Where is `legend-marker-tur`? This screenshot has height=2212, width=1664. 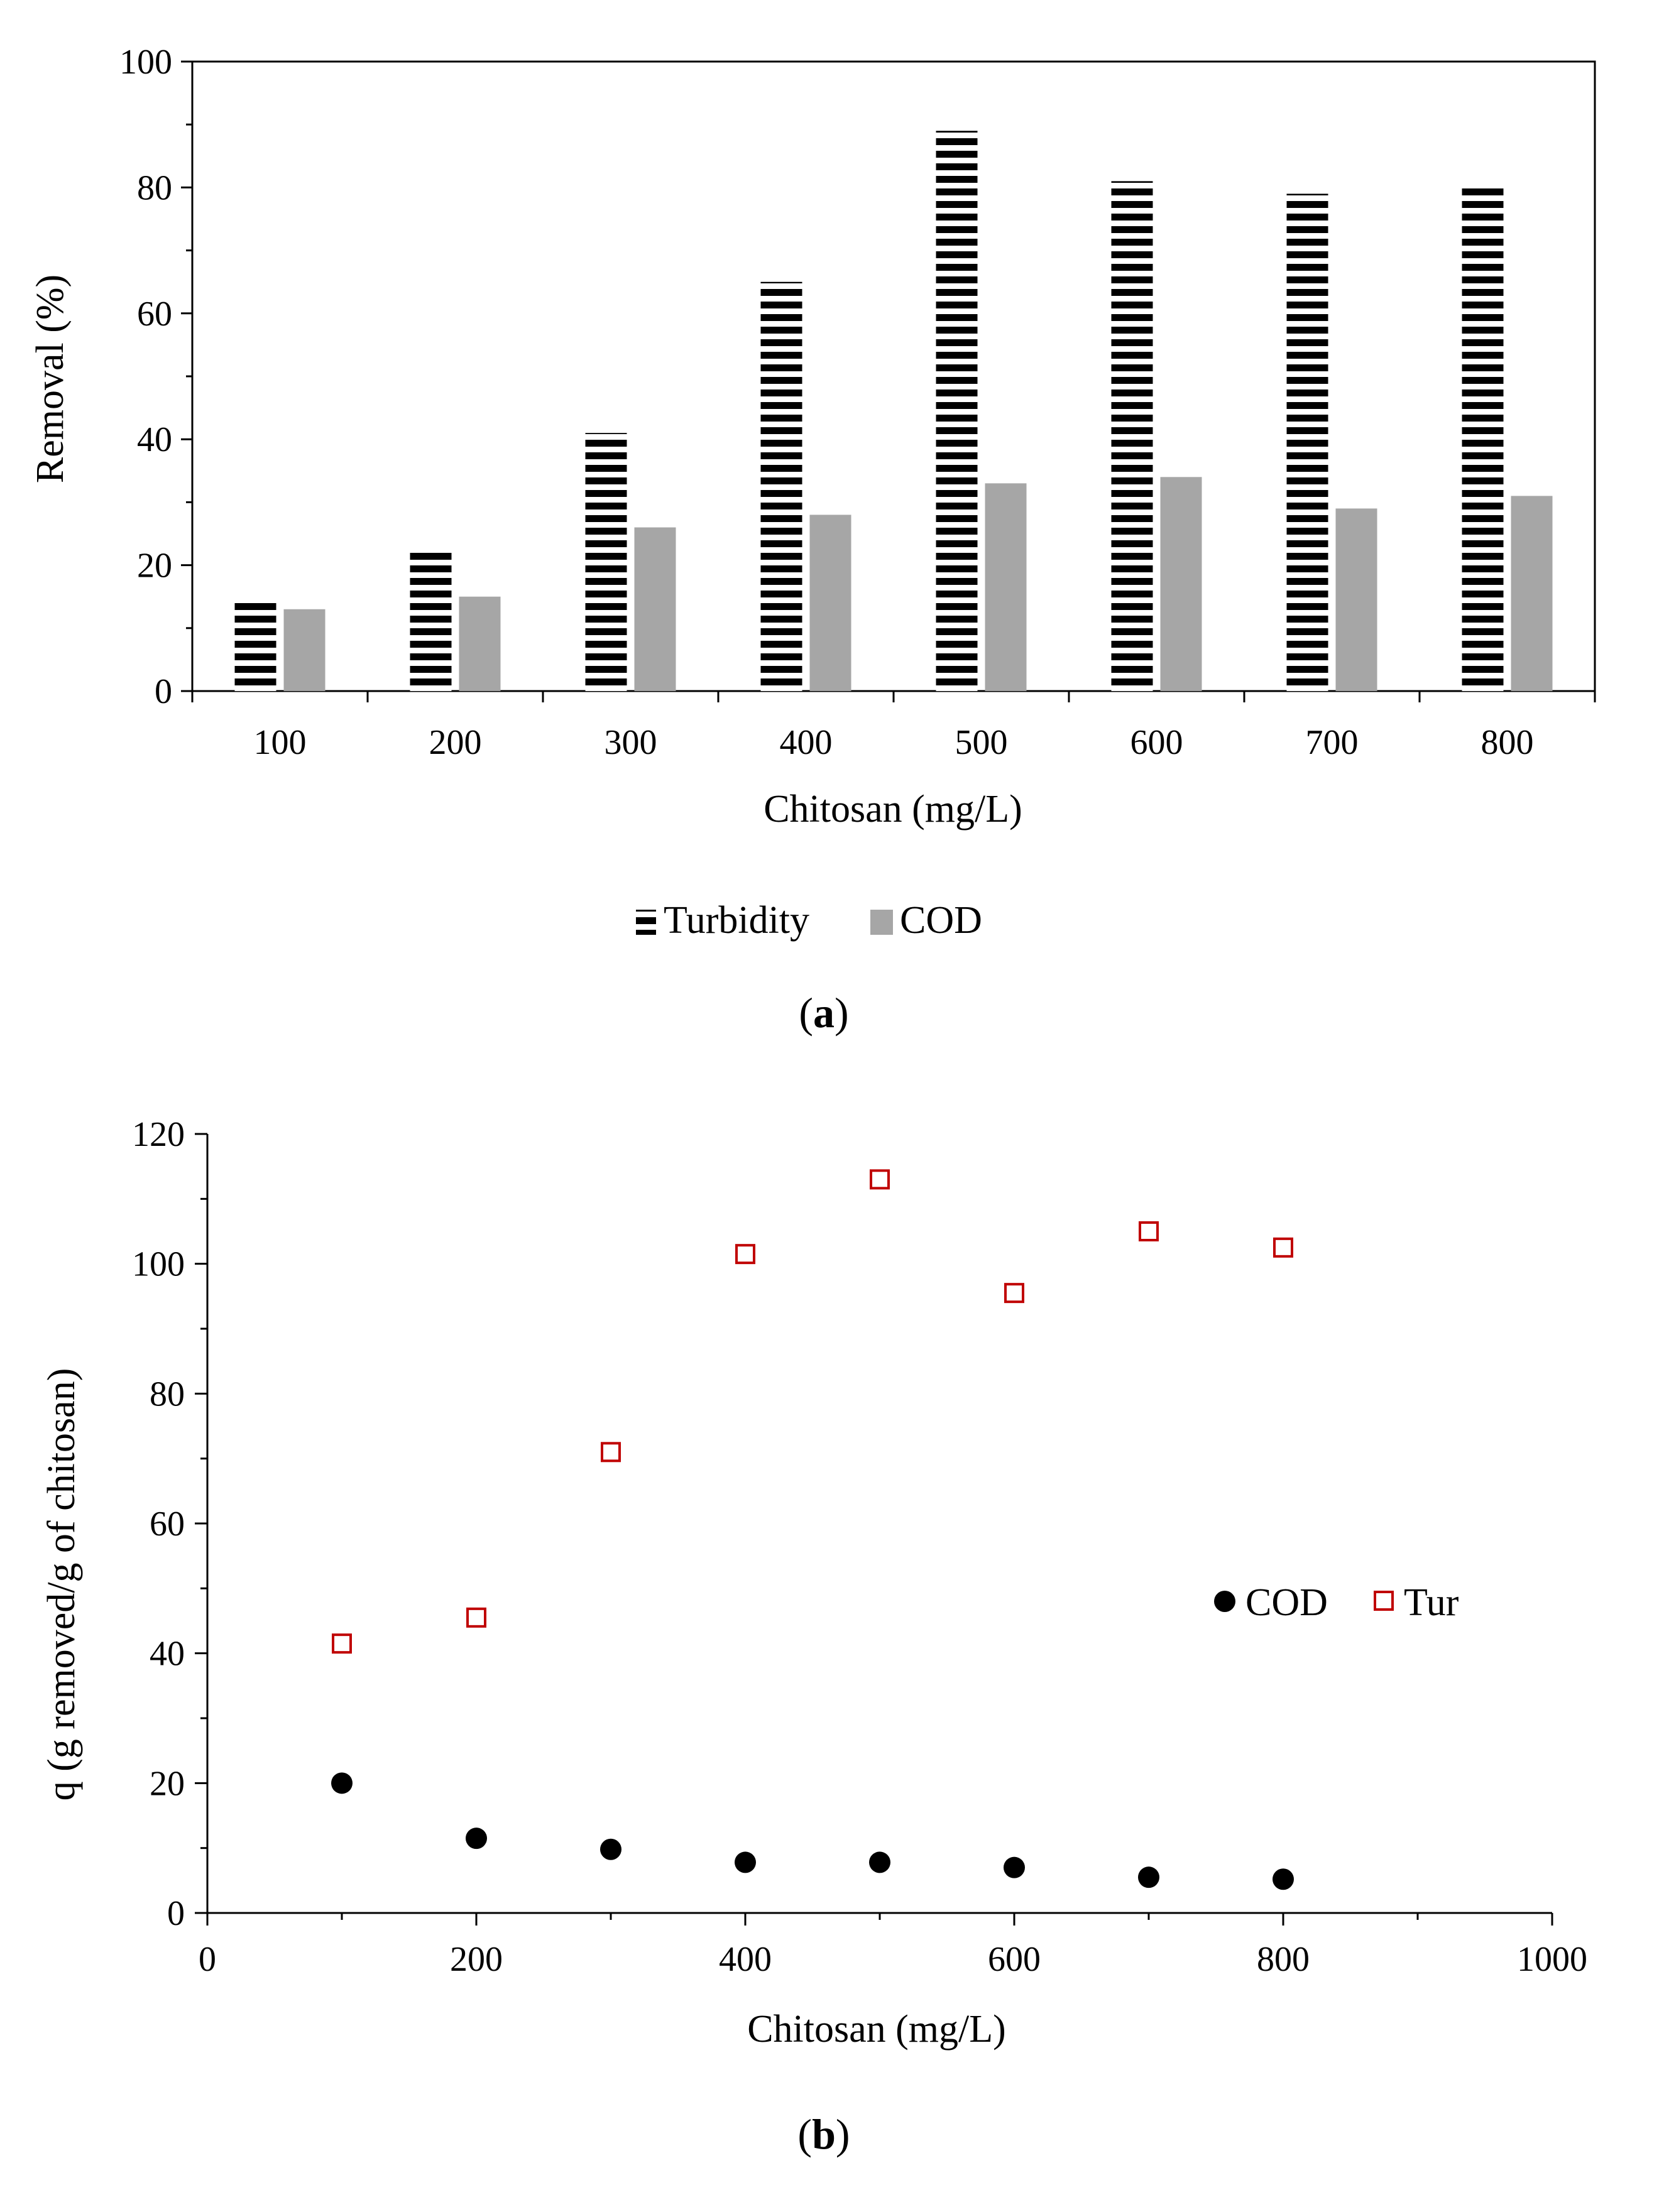
legend-marker-tur is located at coordinates (1384, 1601).